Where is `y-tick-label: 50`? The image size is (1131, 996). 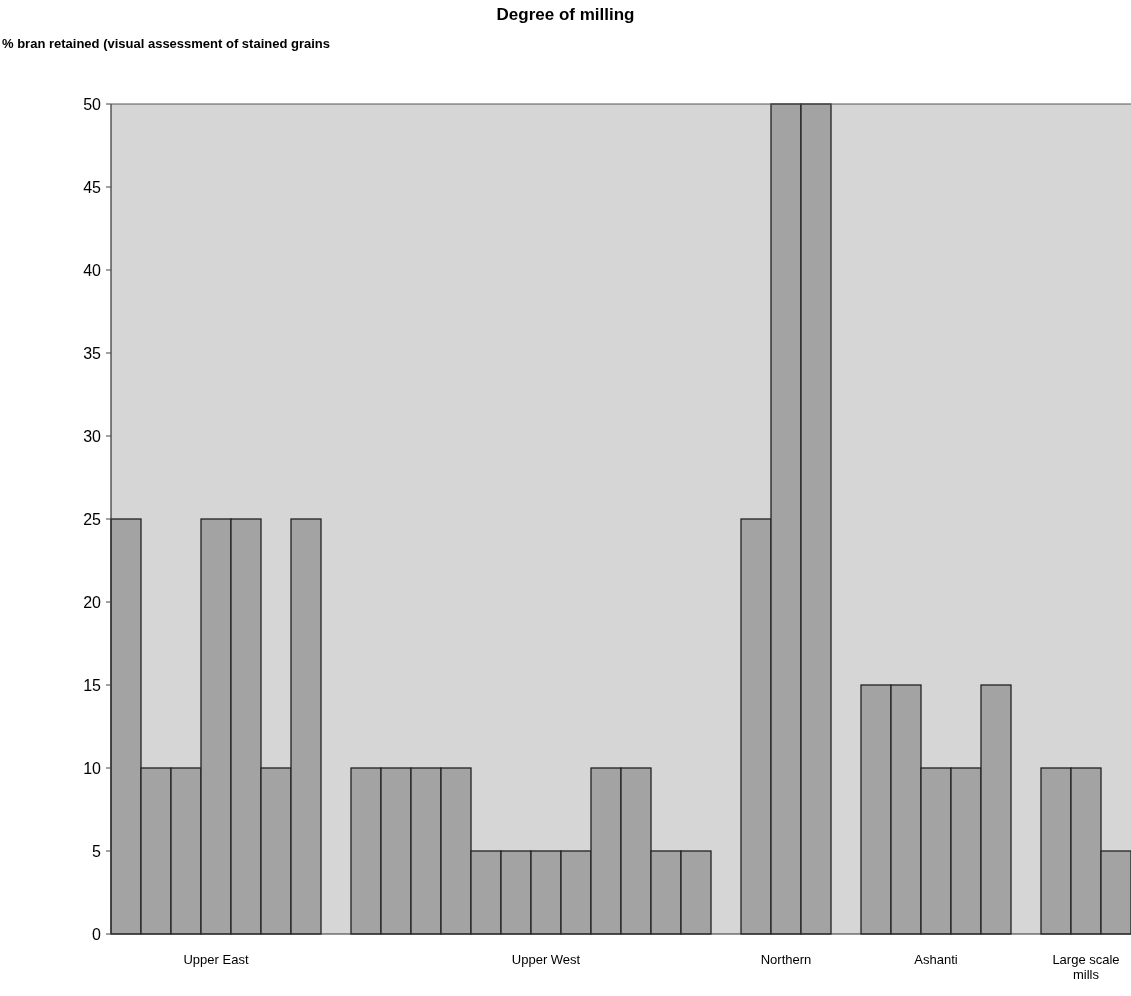 y-tick-label: 50 is located at coordinates (92, 104).